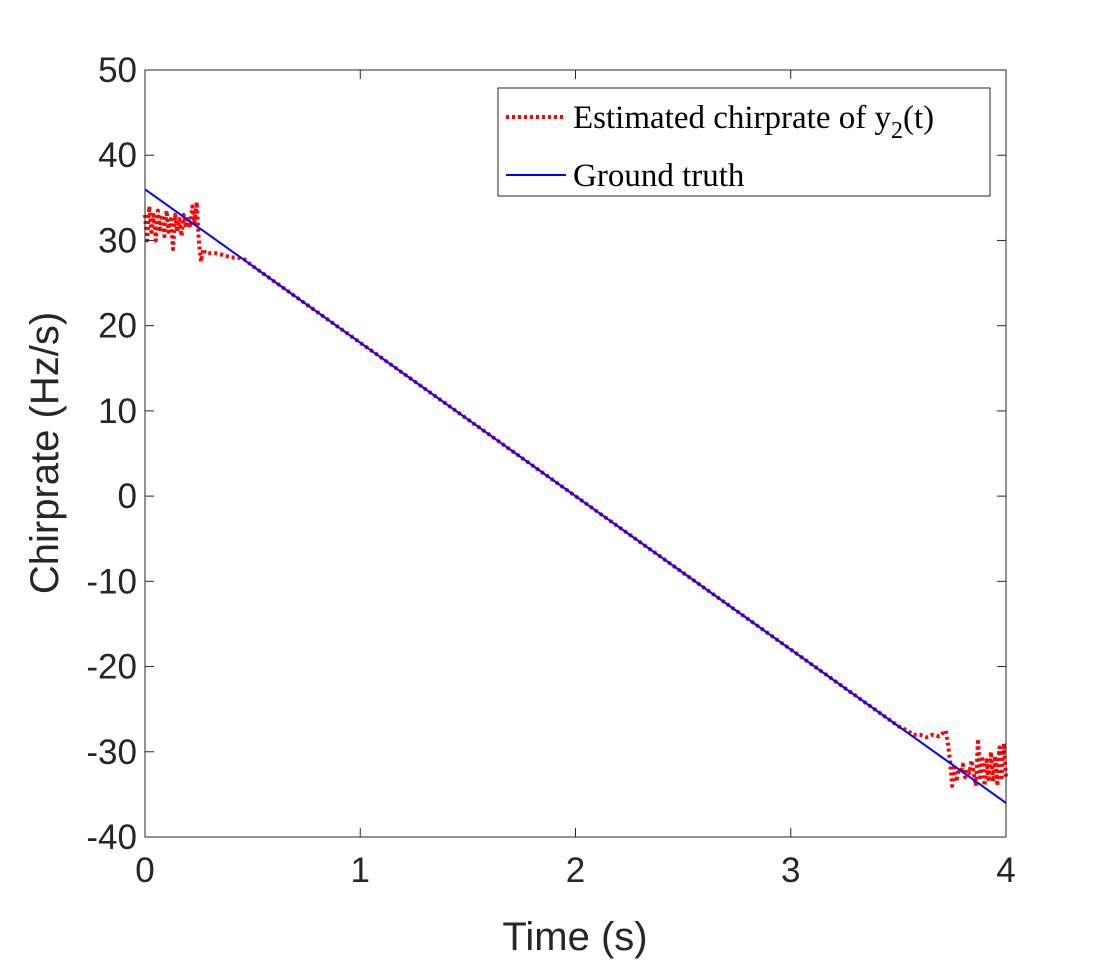 The image size is (1112, 962). What do you see at coordinates (790, 870) in the screenshot?
I see `x-tick-label-3: 3` at bounding box center [790, 870].